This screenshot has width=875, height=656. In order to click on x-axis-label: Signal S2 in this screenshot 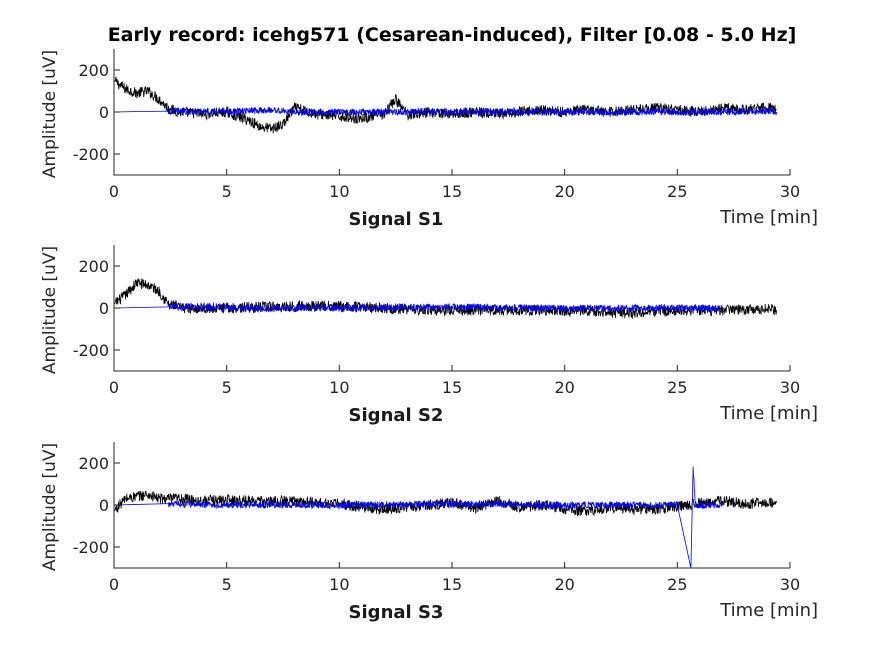, I will do `click(396, 415)`.